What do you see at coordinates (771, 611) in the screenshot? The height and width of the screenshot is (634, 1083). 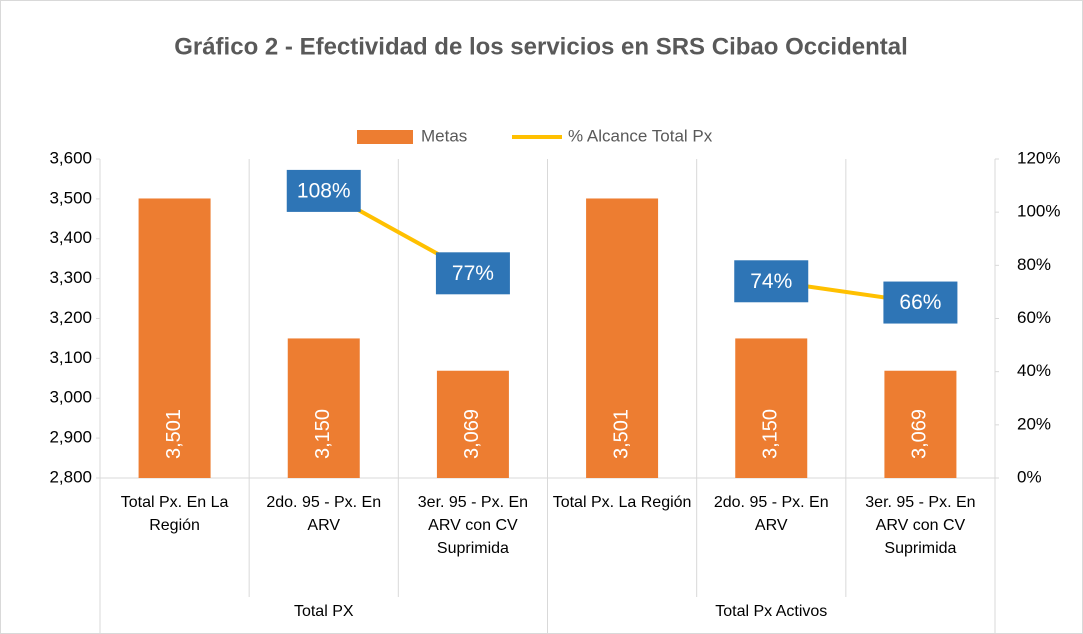 I see `group-label: Total Px Activos` at bounding box center [771, 611].